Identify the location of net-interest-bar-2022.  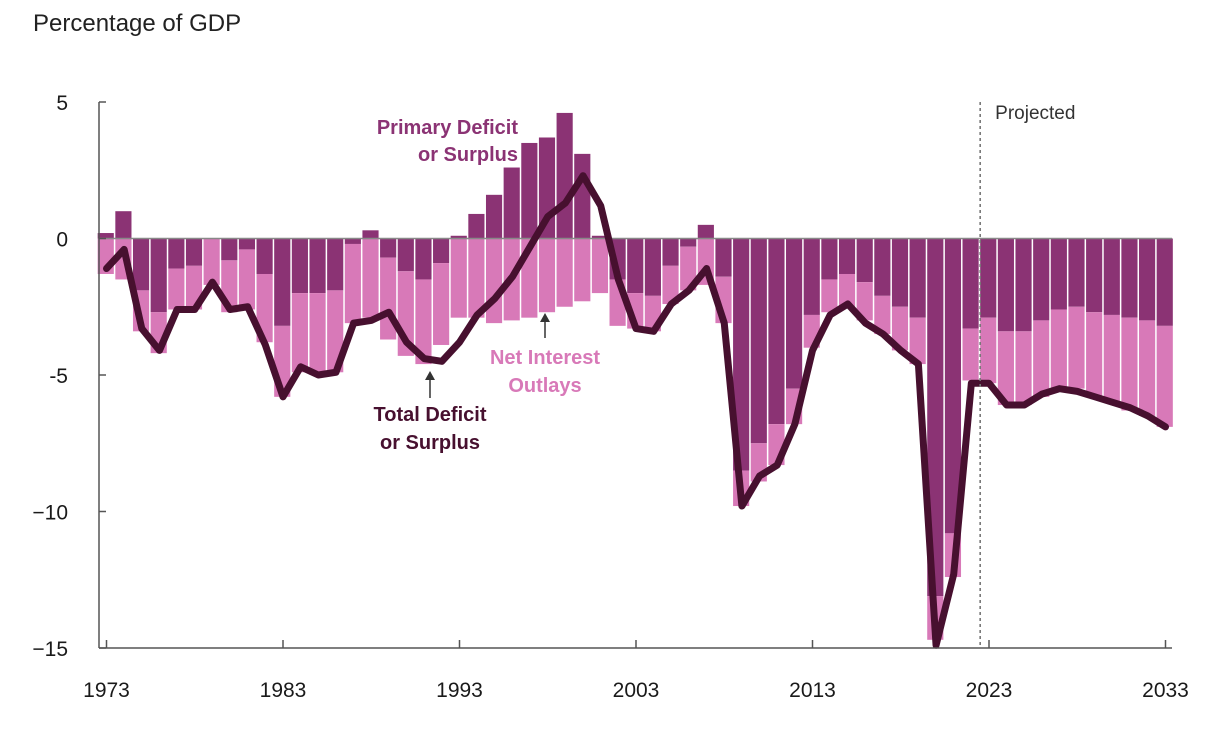
(970, 354).